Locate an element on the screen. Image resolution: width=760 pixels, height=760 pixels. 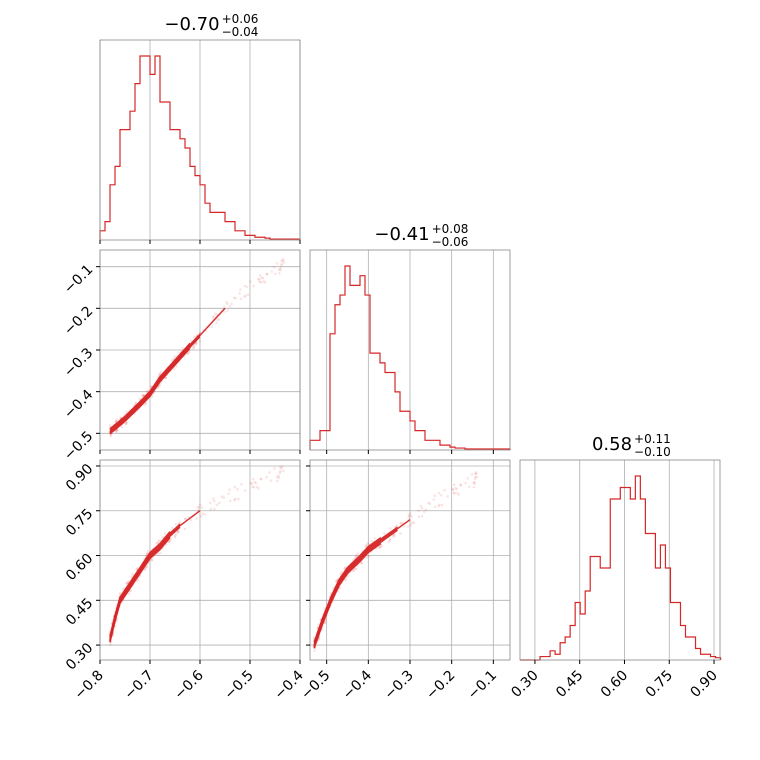
histogram-title-p1: −0.70 is located at coordinates (191, 24).